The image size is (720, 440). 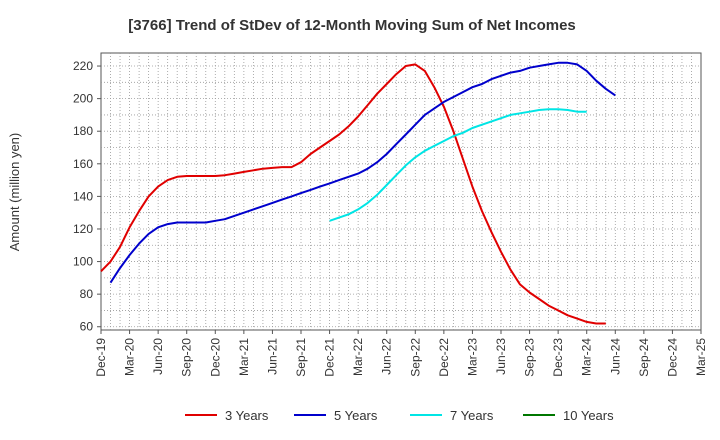 I want to click on x-tick-label: Dec-23, so click(x=558, y=357).